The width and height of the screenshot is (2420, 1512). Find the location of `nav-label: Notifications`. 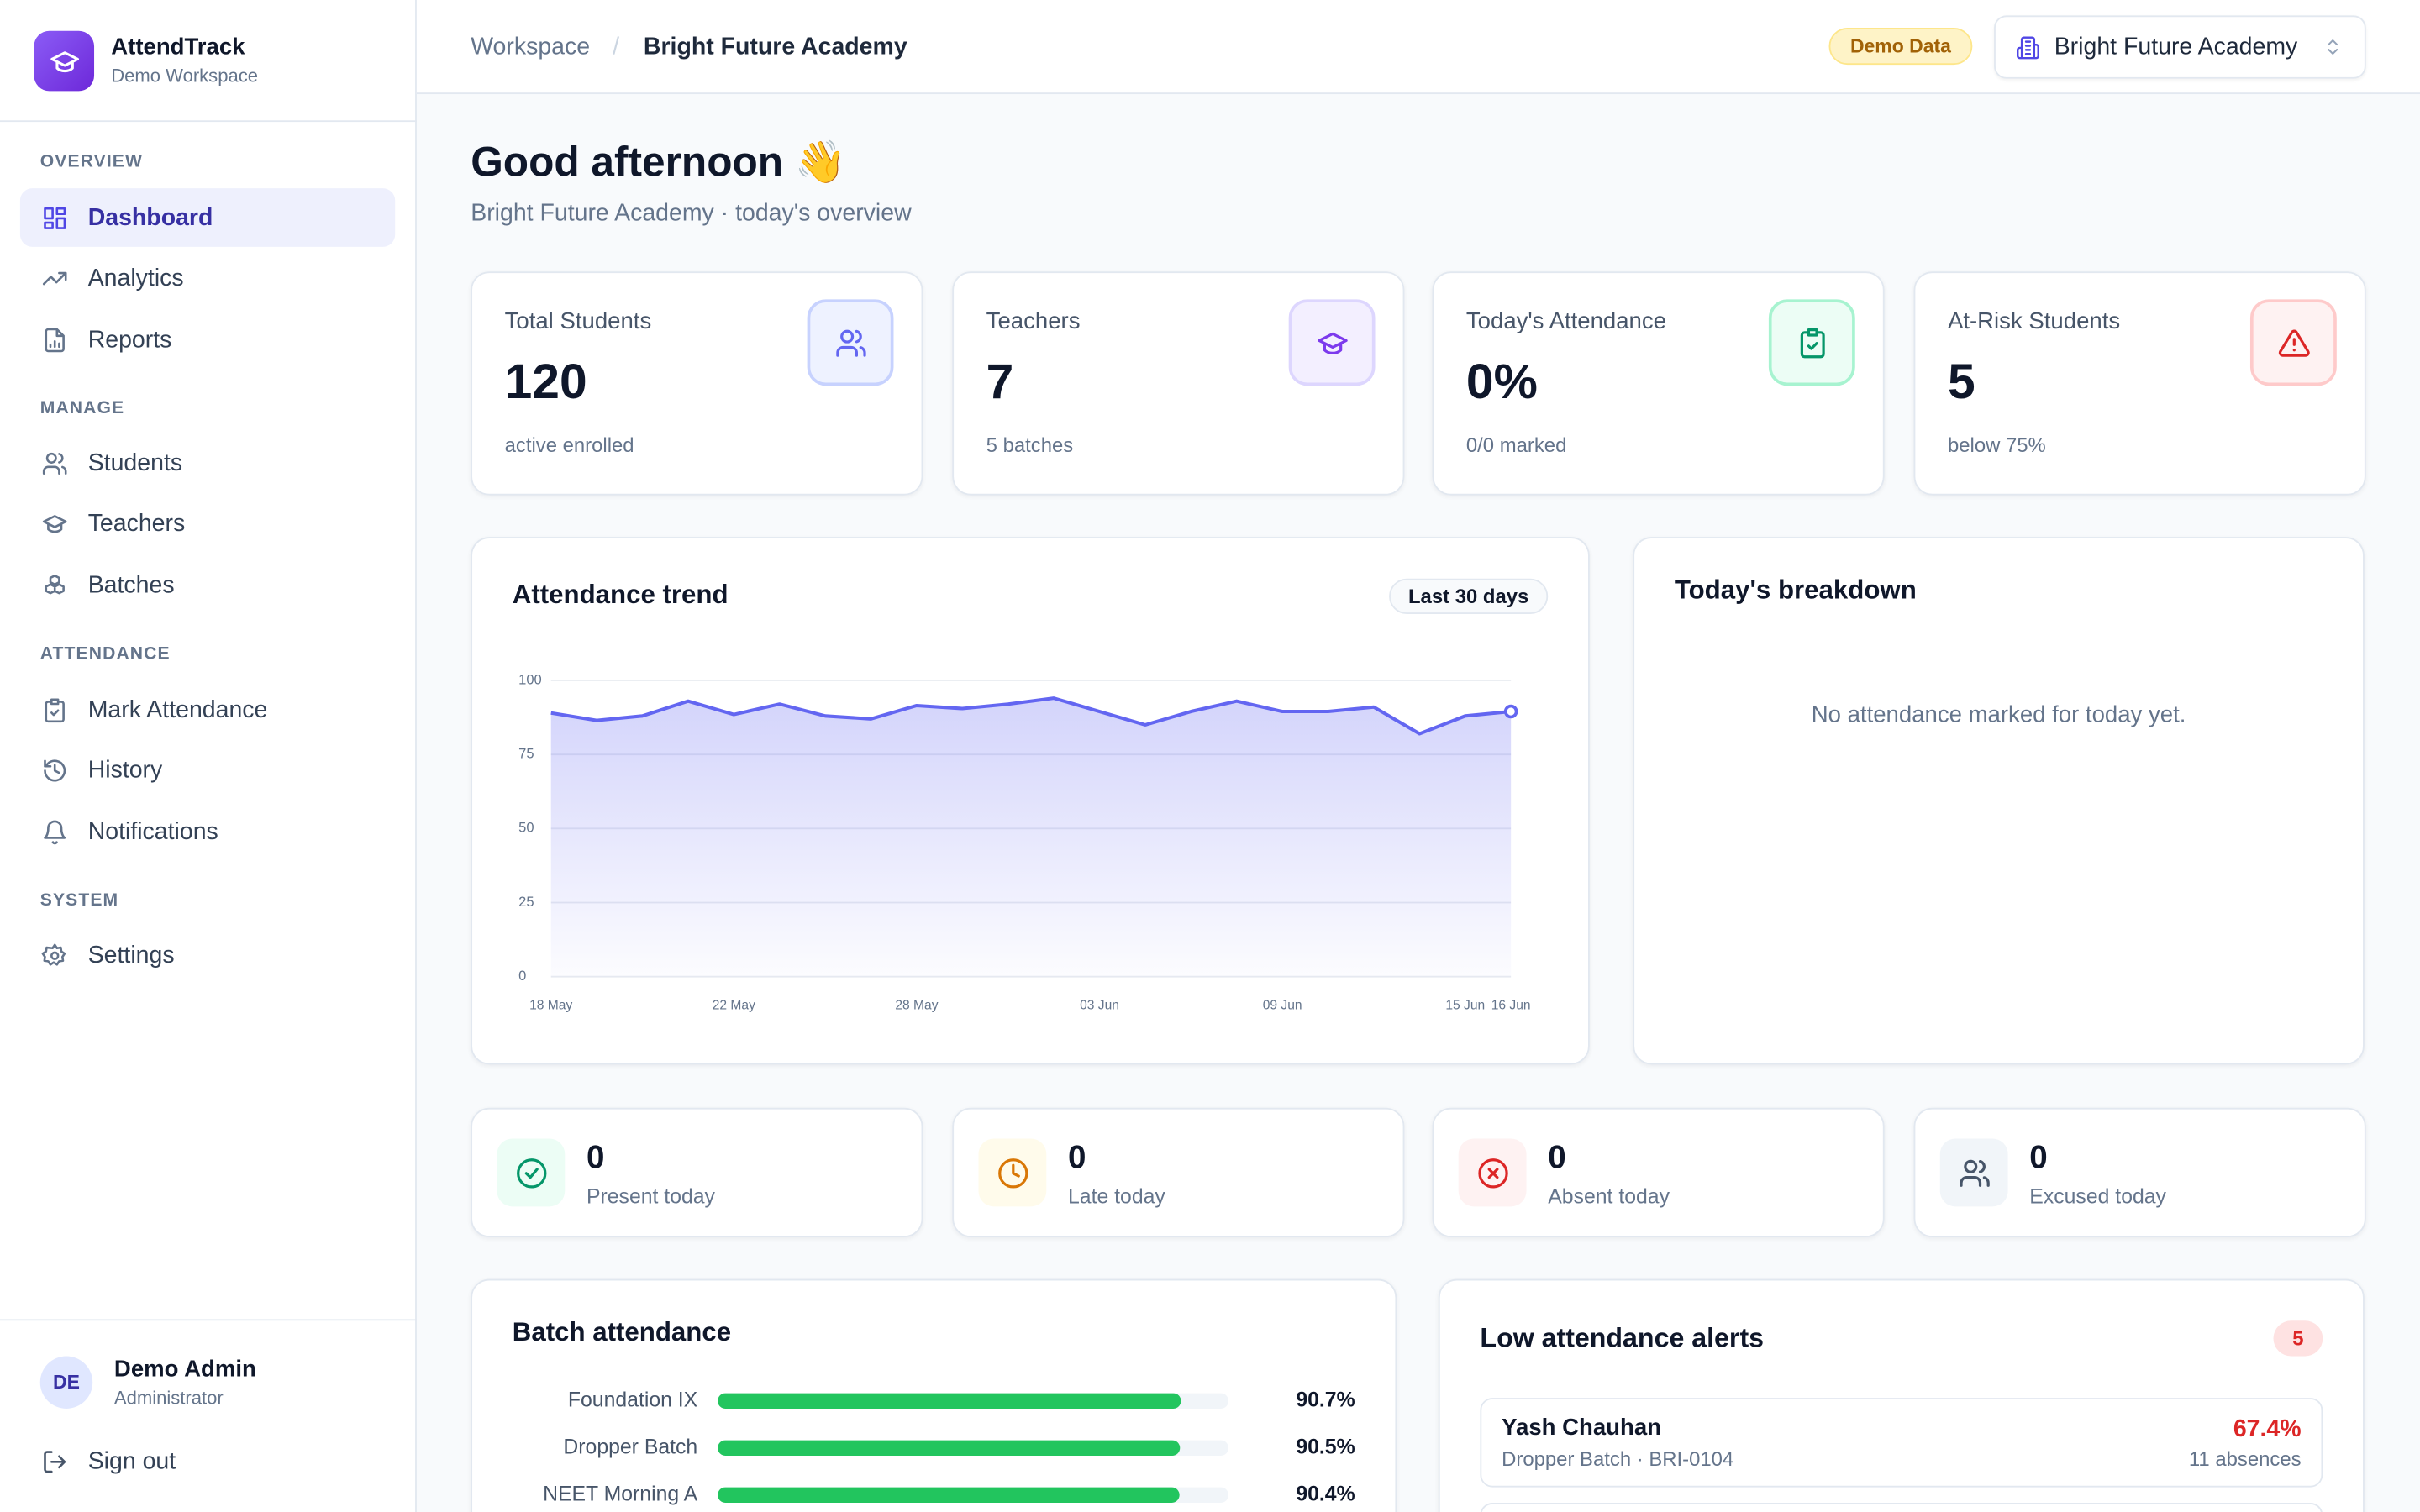

nav-label: Notifications is located at coordinates (153, 831).